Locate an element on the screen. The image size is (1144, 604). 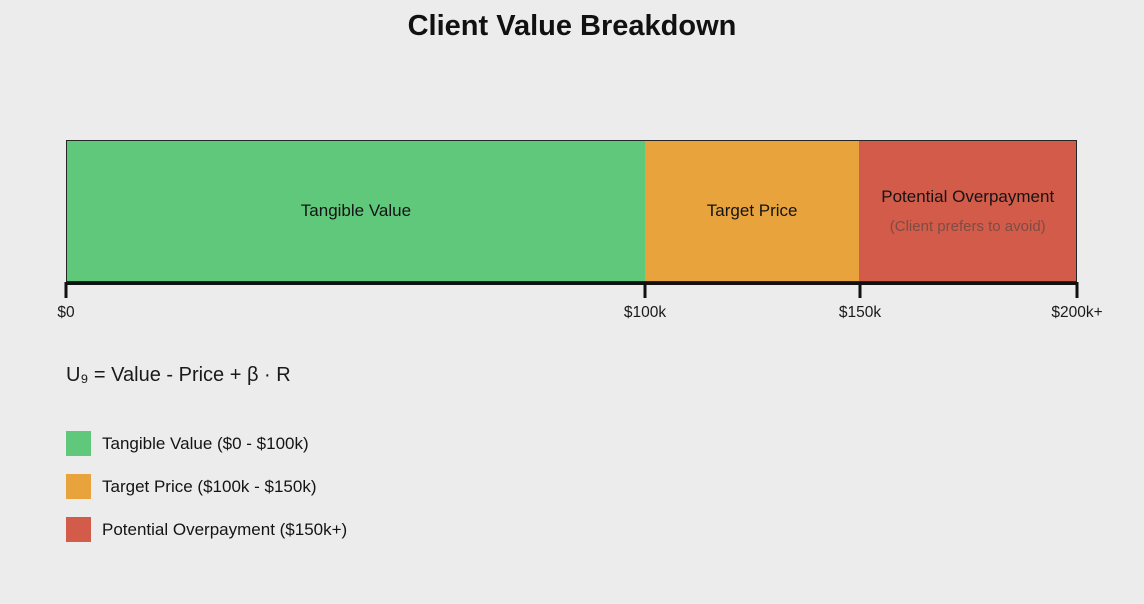
x-axis-line is located at coordinates (571, 290).